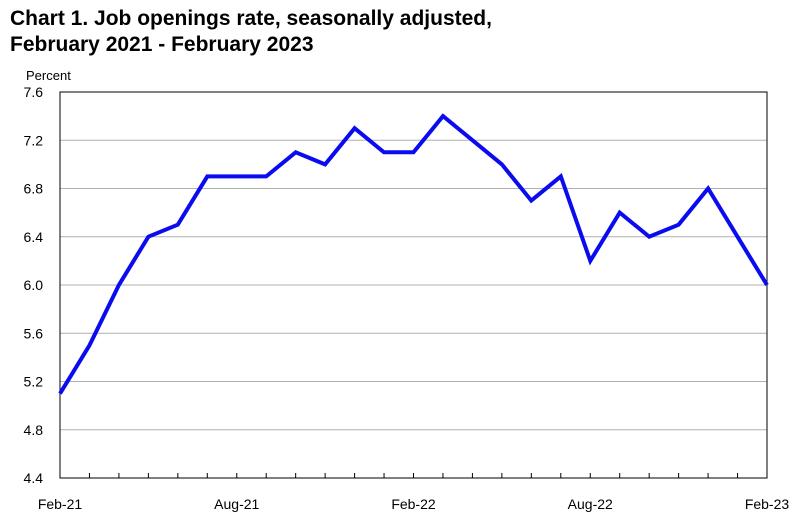 The height and width of the screenshot is (532, 802). Describe the element at coordinates (34, 333) in the screenshot. I see `y-tick-label: 5.6` at that location.